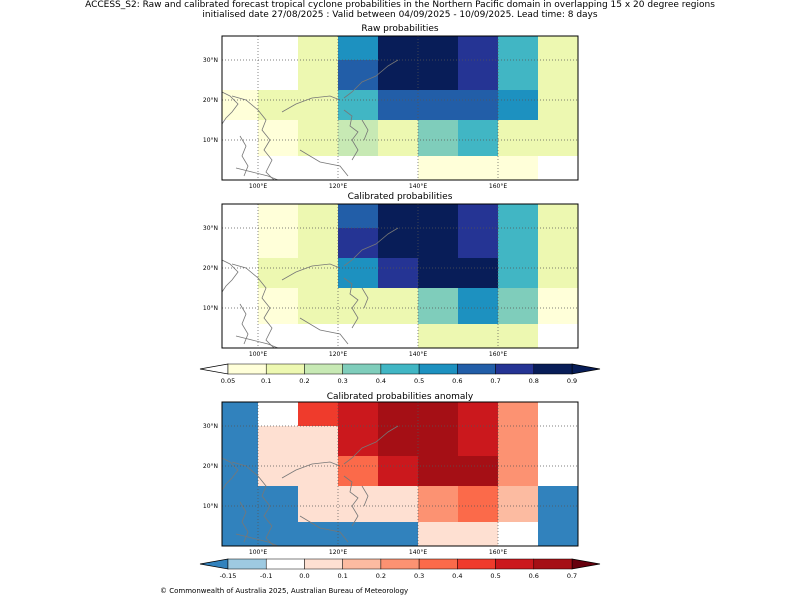 The width and height of the screenshot is (800, 600). Describe the element at coordinates (228, 381) in the screenshot. I see `colorbar-tick-label: 0.05` at that location.